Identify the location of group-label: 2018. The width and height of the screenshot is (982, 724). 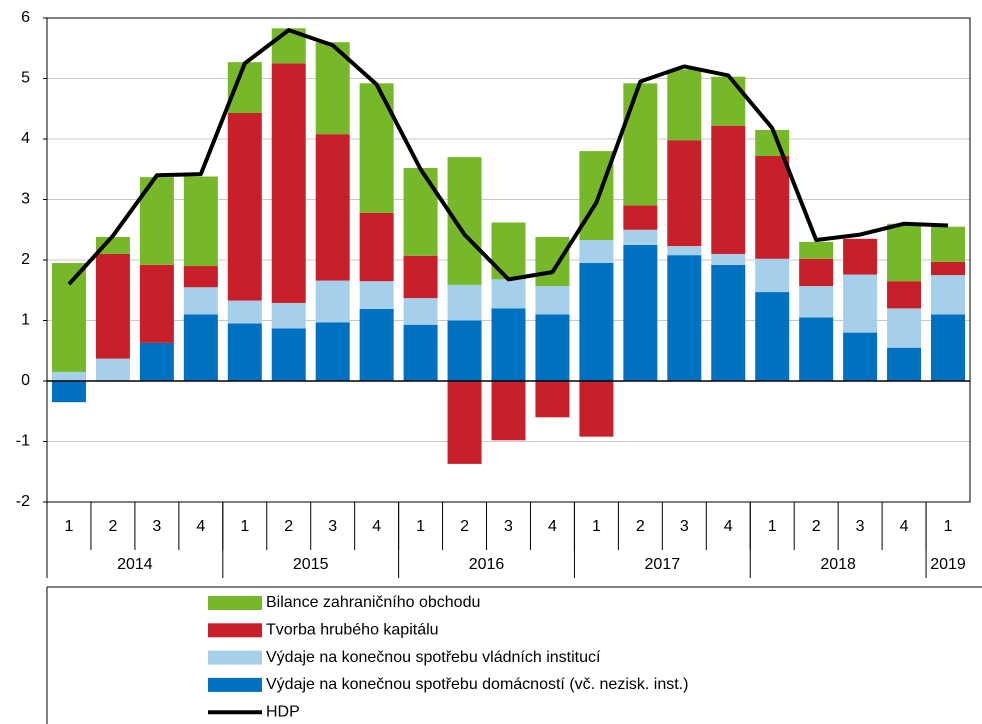
(838, 564).